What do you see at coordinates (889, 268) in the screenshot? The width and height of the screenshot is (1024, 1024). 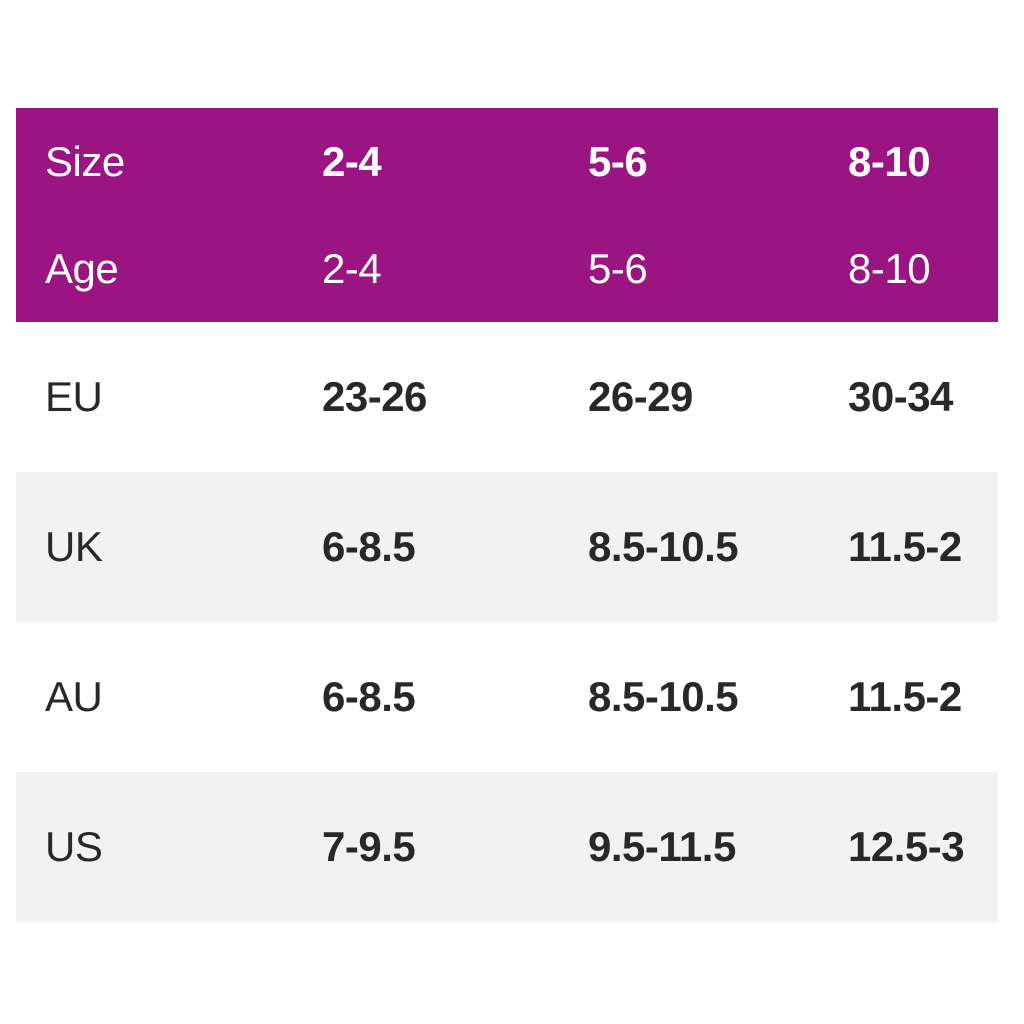 I see `age-value-cell: 8-10` at bounding box center [889, 268].